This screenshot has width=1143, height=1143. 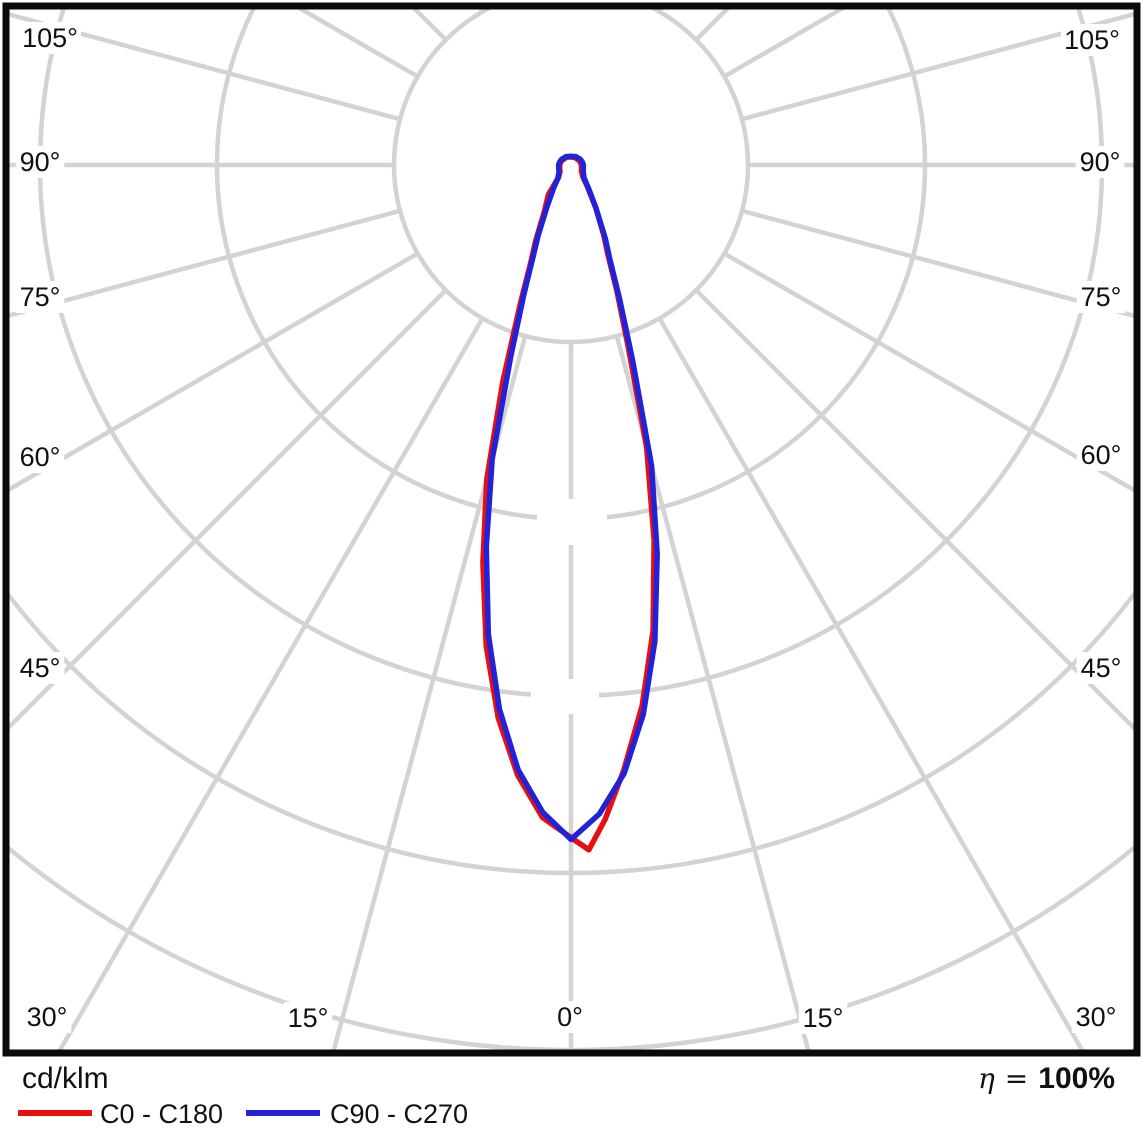 I want to click on eta-symbol: η, so click(x=986, y=1078).